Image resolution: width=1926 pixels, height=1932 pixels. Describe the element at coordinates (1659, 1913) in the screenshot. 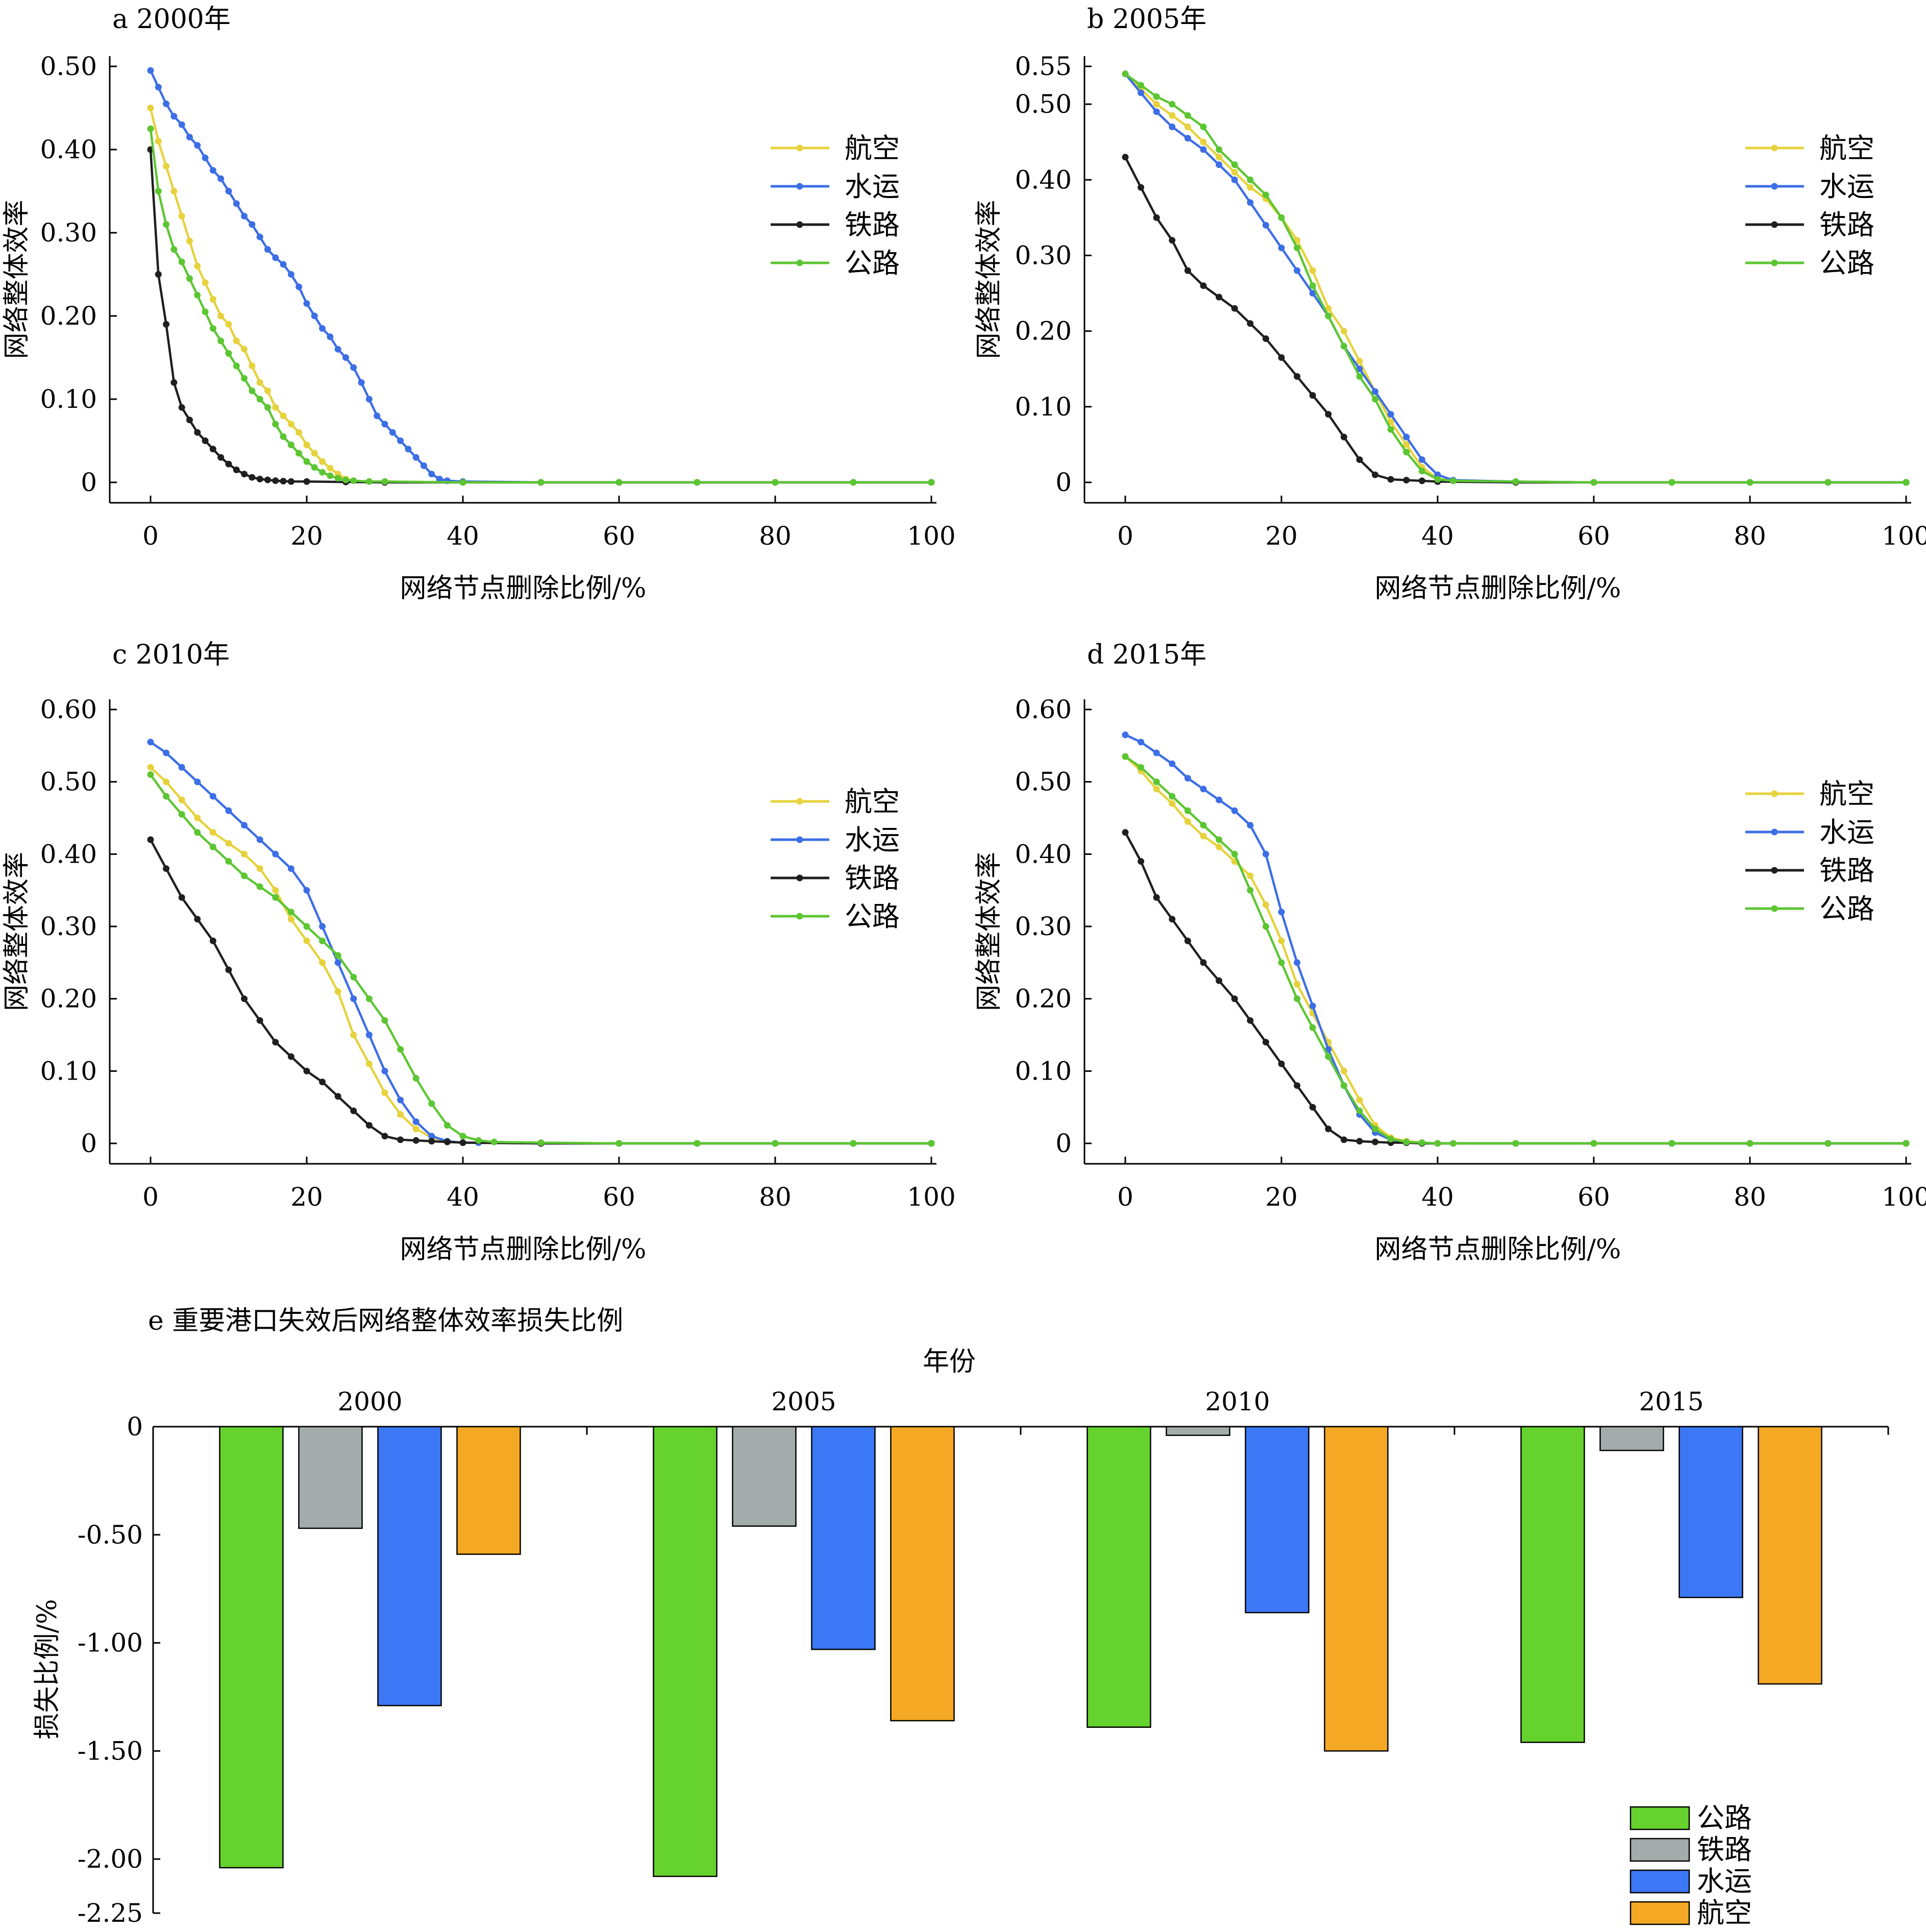

I see `legend-swatch-航空` at that location.